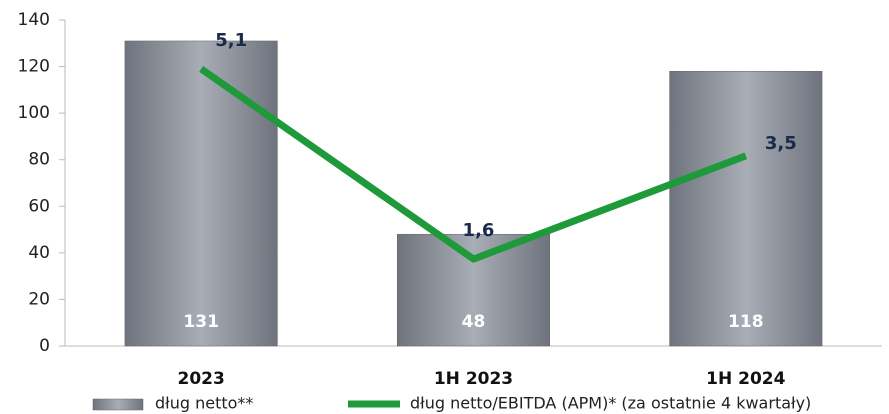 The image size is (889, 414). Describe the element at coordinates (746, 322) in the screenshot. I see `bar-value-label: 118` at that location.